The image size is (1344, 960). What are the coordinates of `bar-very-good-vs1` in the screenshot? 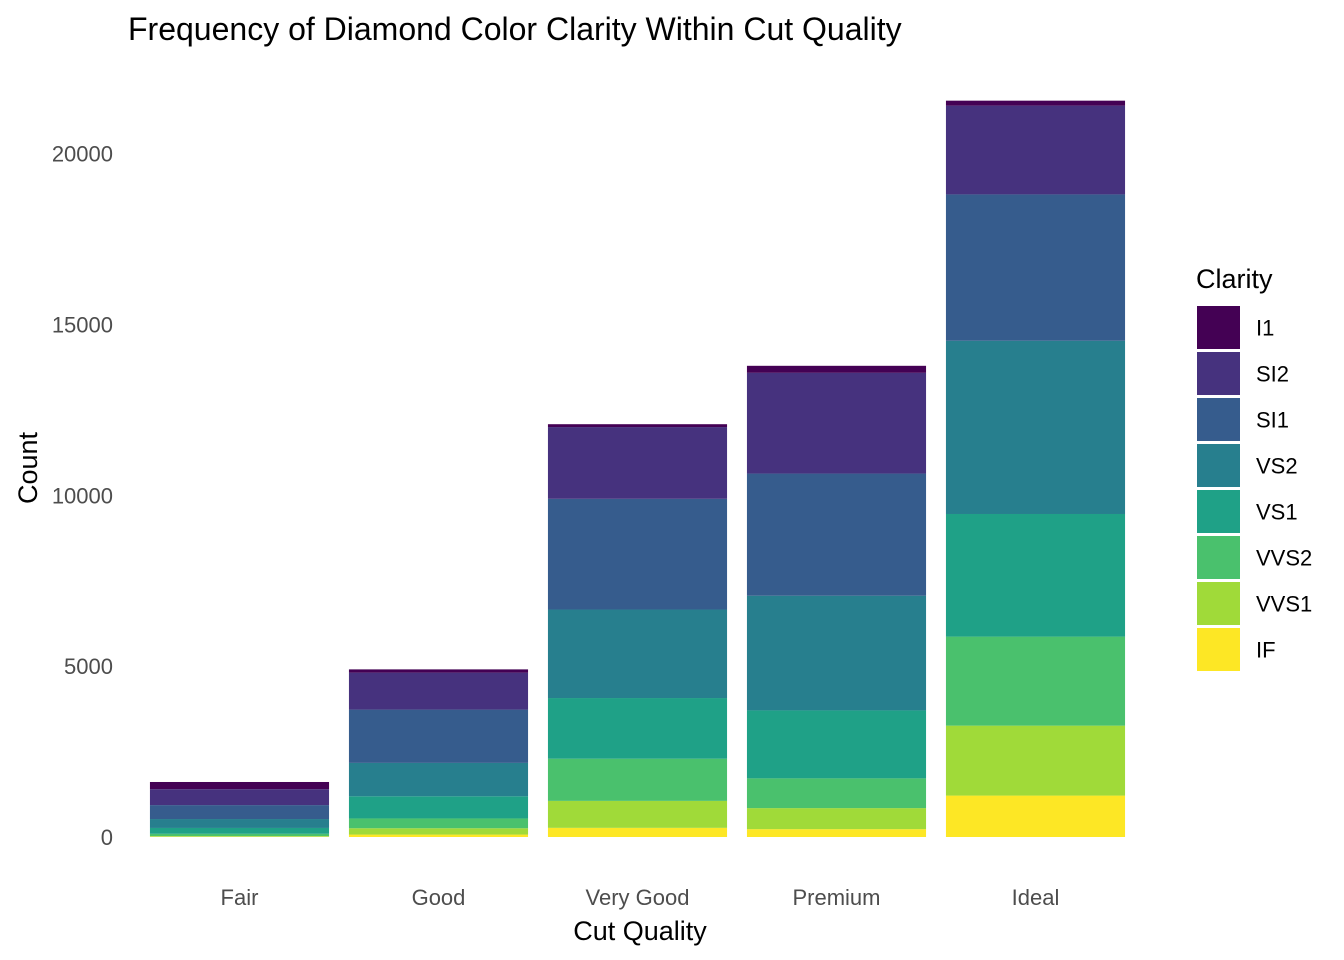 It's located at (637, 728).